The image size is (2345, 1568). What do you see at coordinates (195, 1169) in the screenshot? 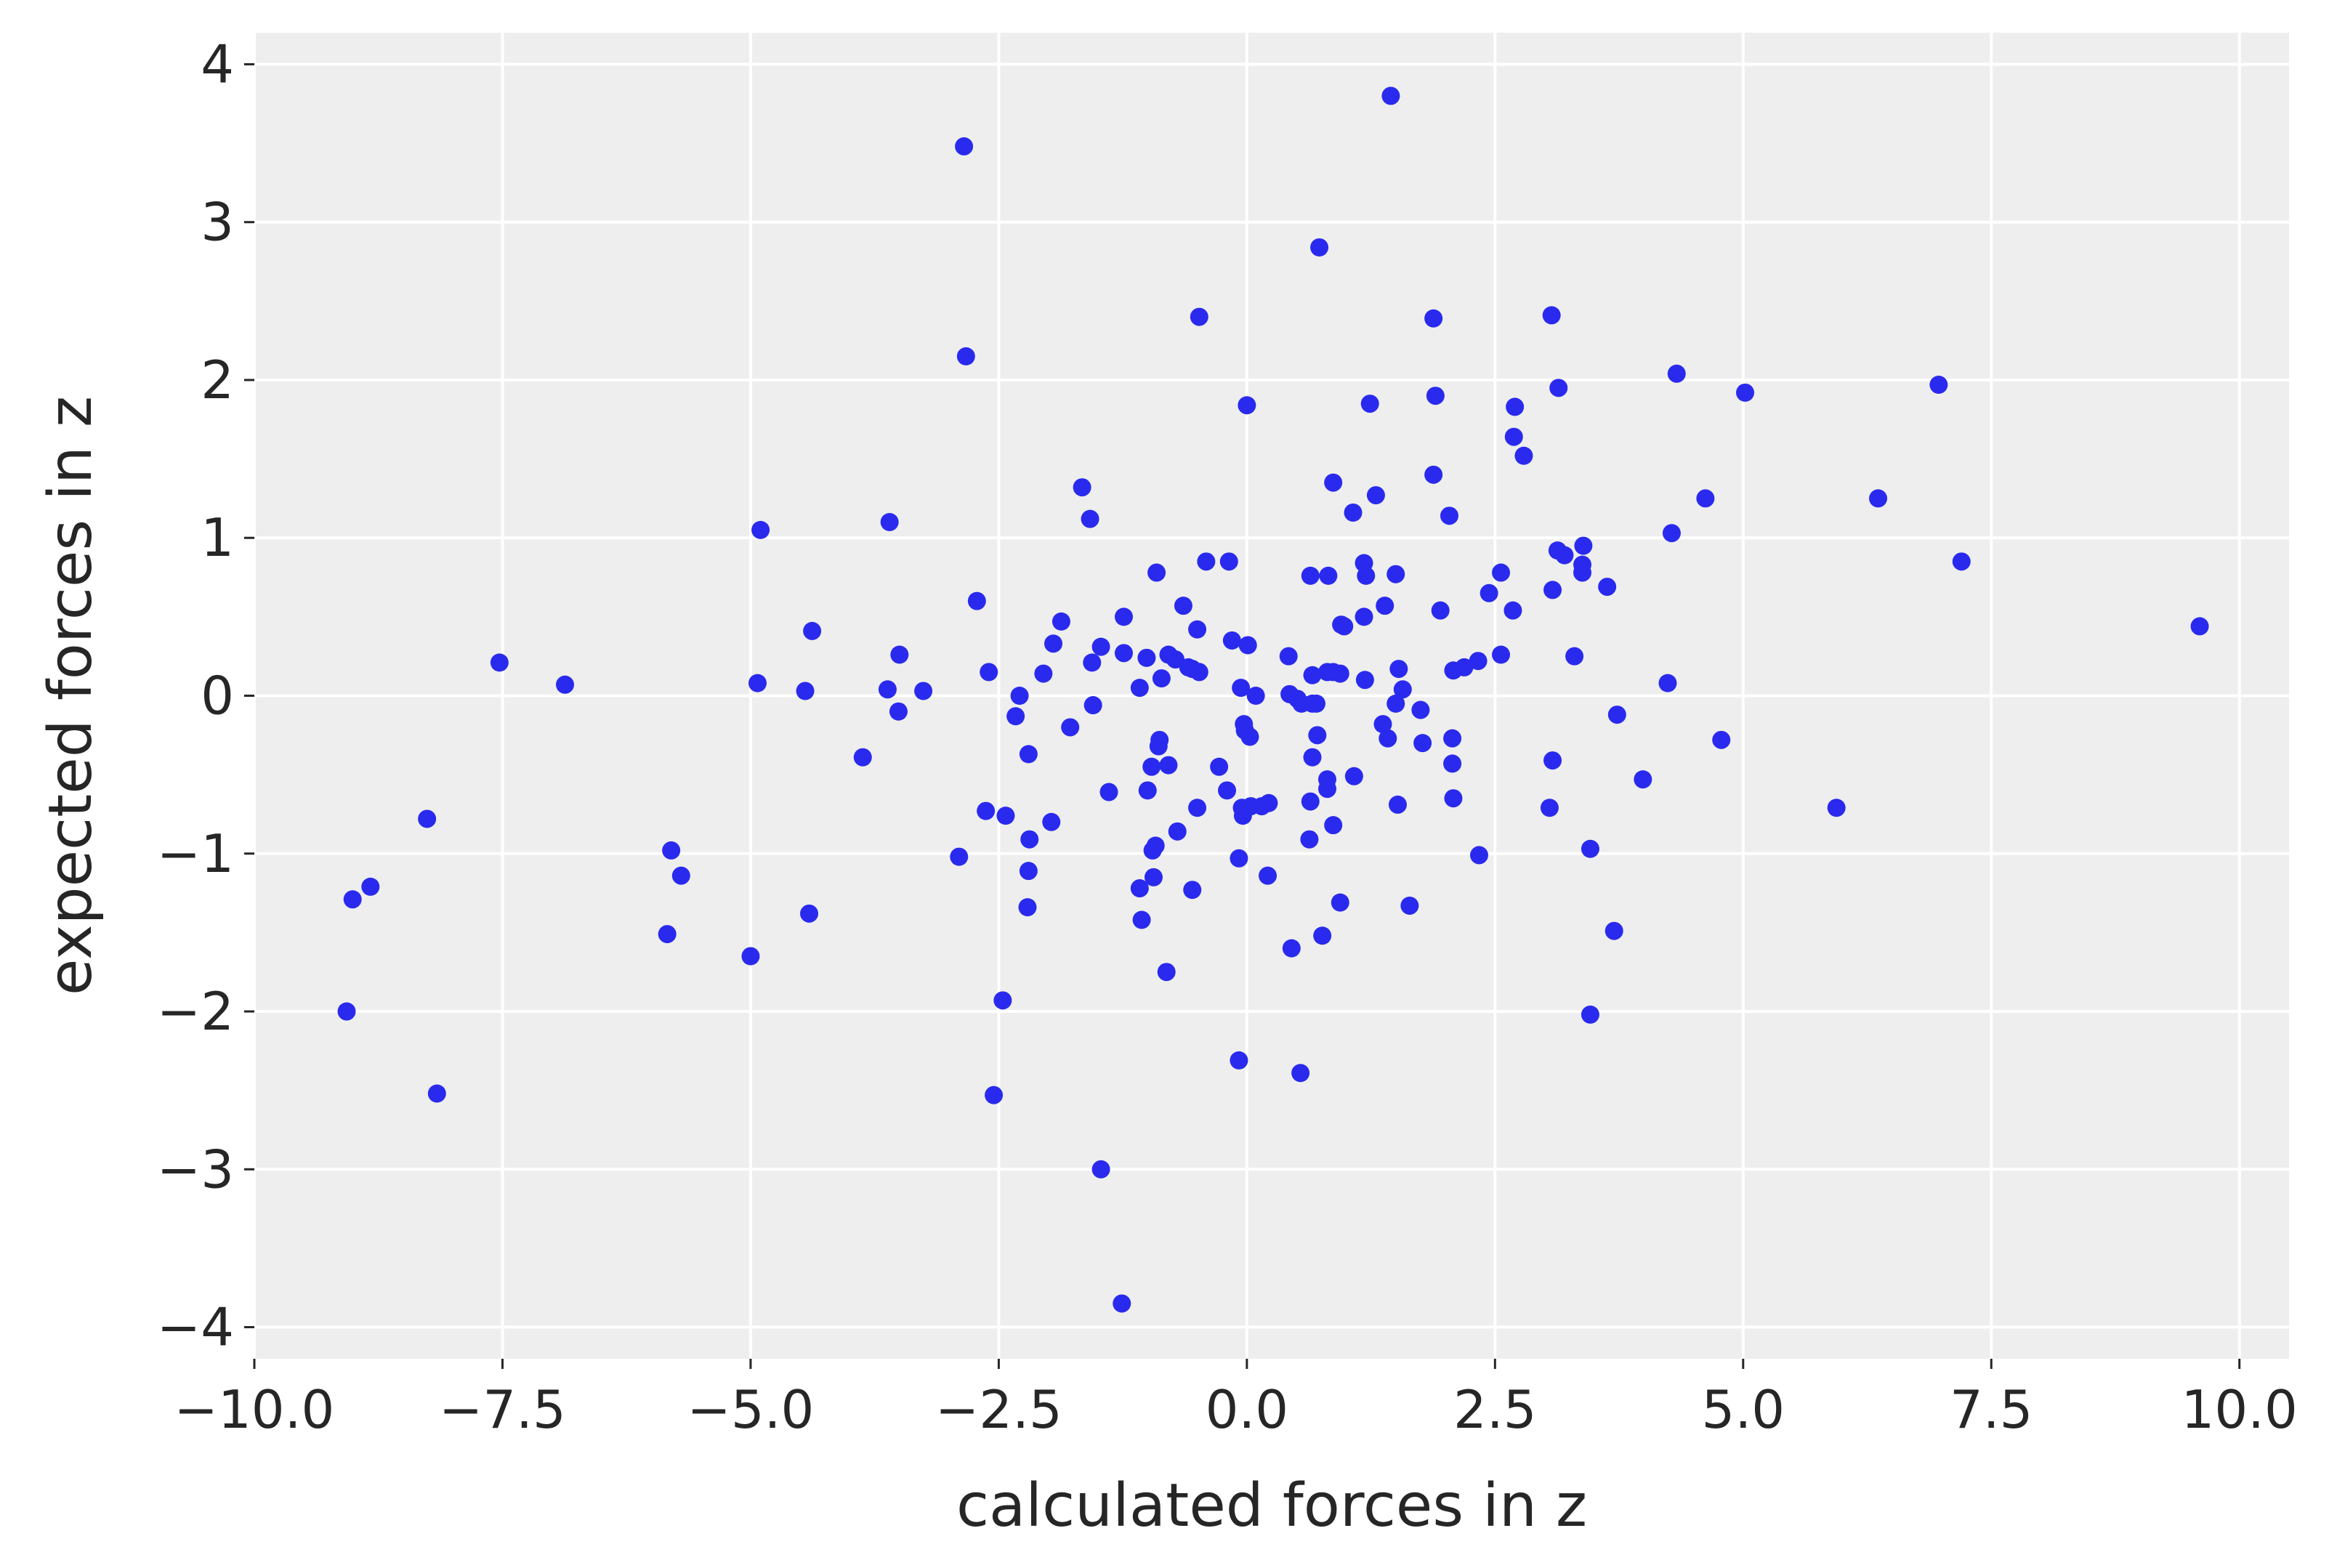
I see `y-tick-label: −3` at bounding box center [195, 1169].